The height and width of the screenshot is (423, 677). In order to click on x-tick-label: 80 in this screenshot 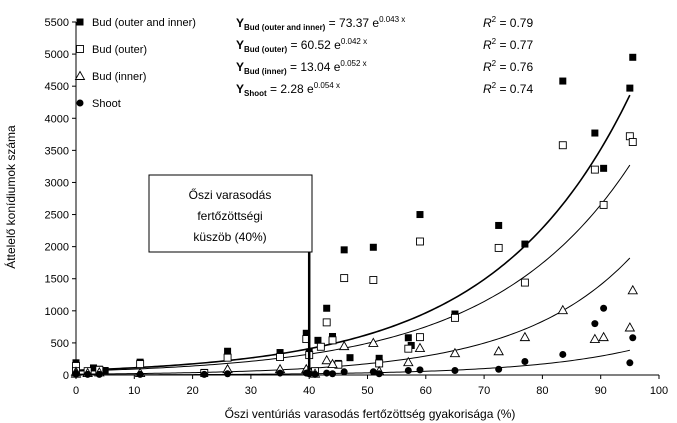, I will do `click(542, 391)`.